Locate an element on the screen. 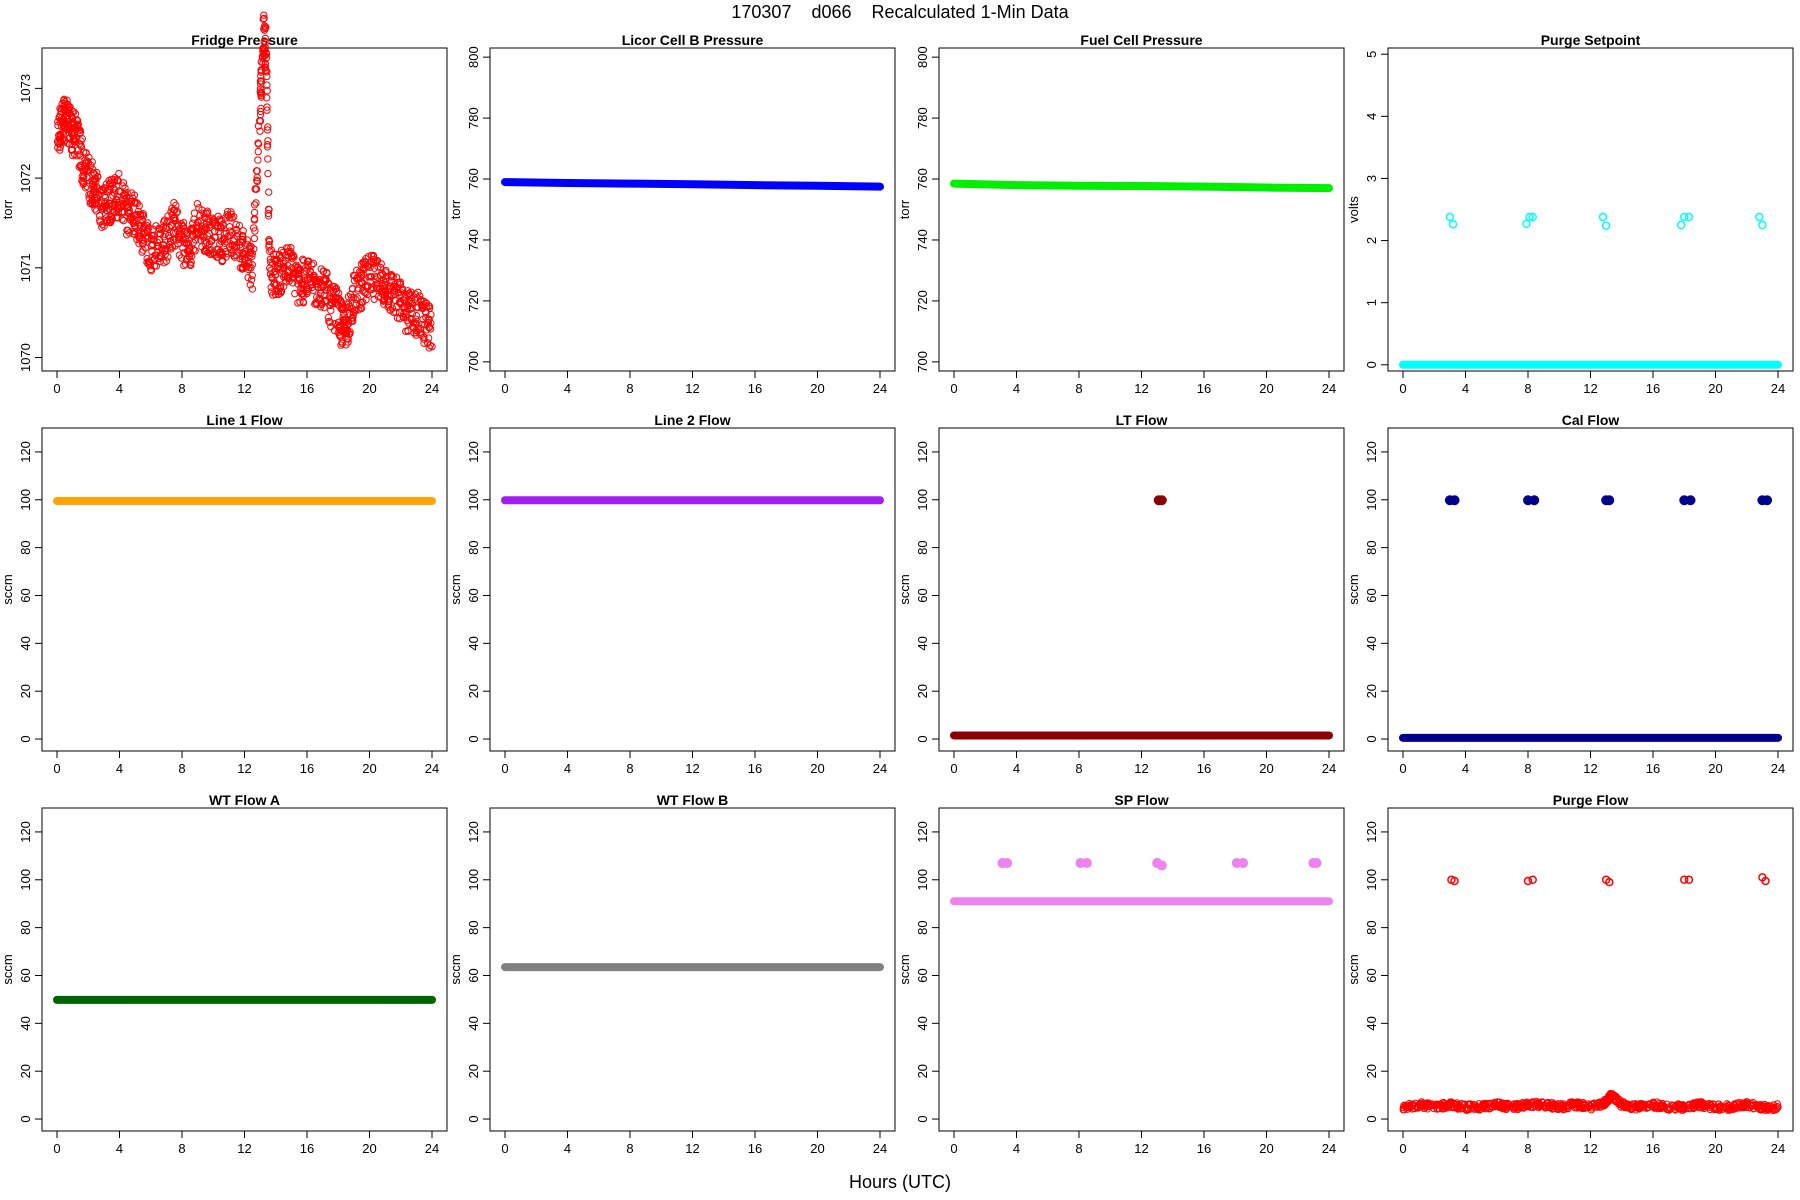 Image resolution: width=1800 pixels, height=1200 pixels. panel-title: SP Flow is located at coordinates (1141, 800).